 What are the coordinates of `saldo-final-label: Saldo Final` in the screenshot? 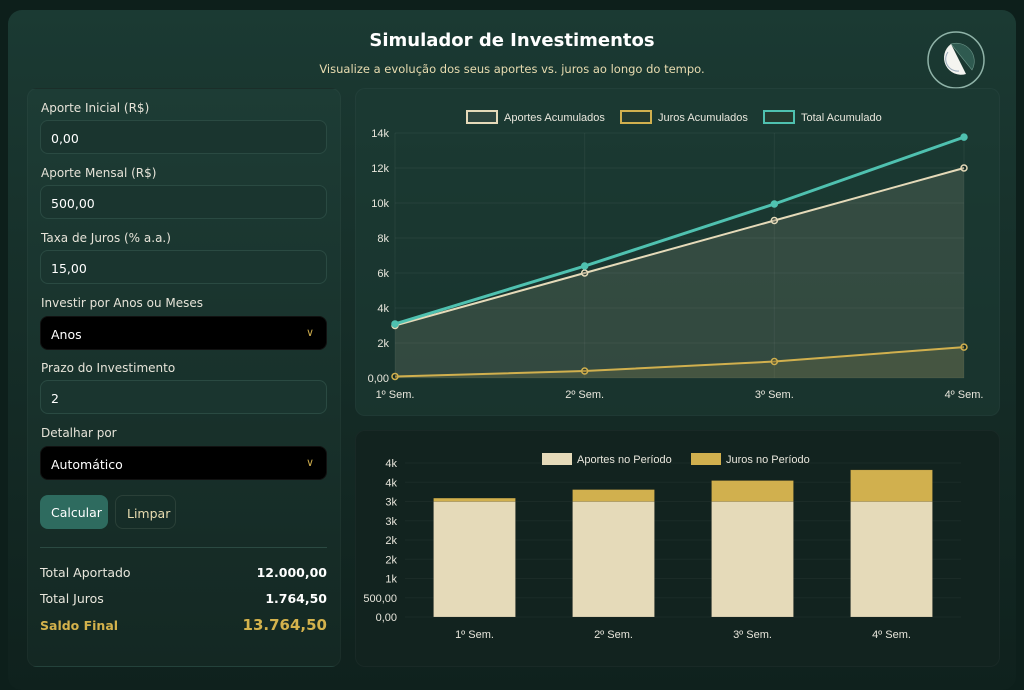 It's located at (79, 625).